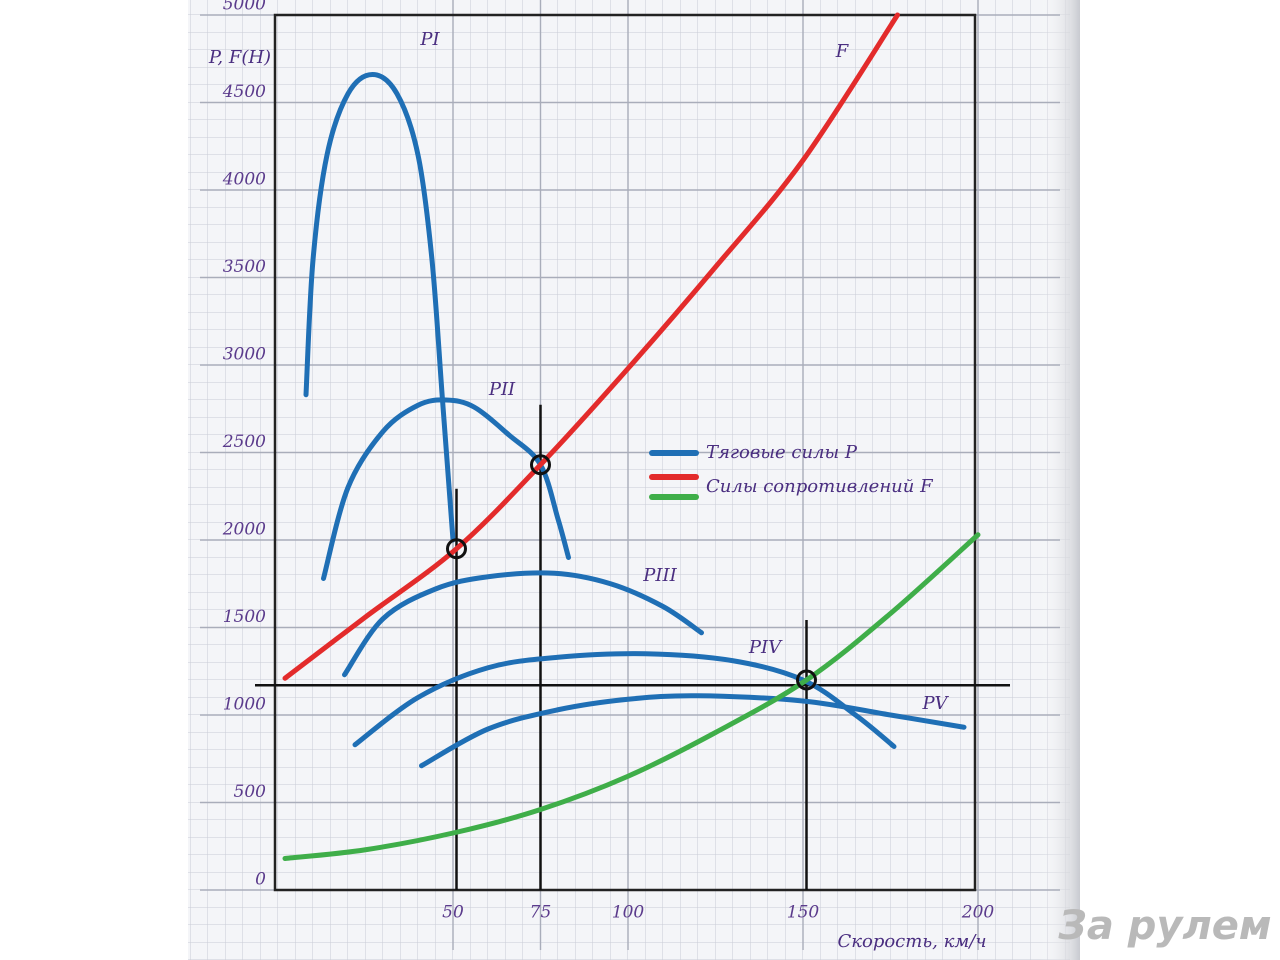 The height and width of the screenshot is (960, 1280). Describe the element at coordinates (659, 575) in the screenshot. I see `curve-label: PIII` at that location.